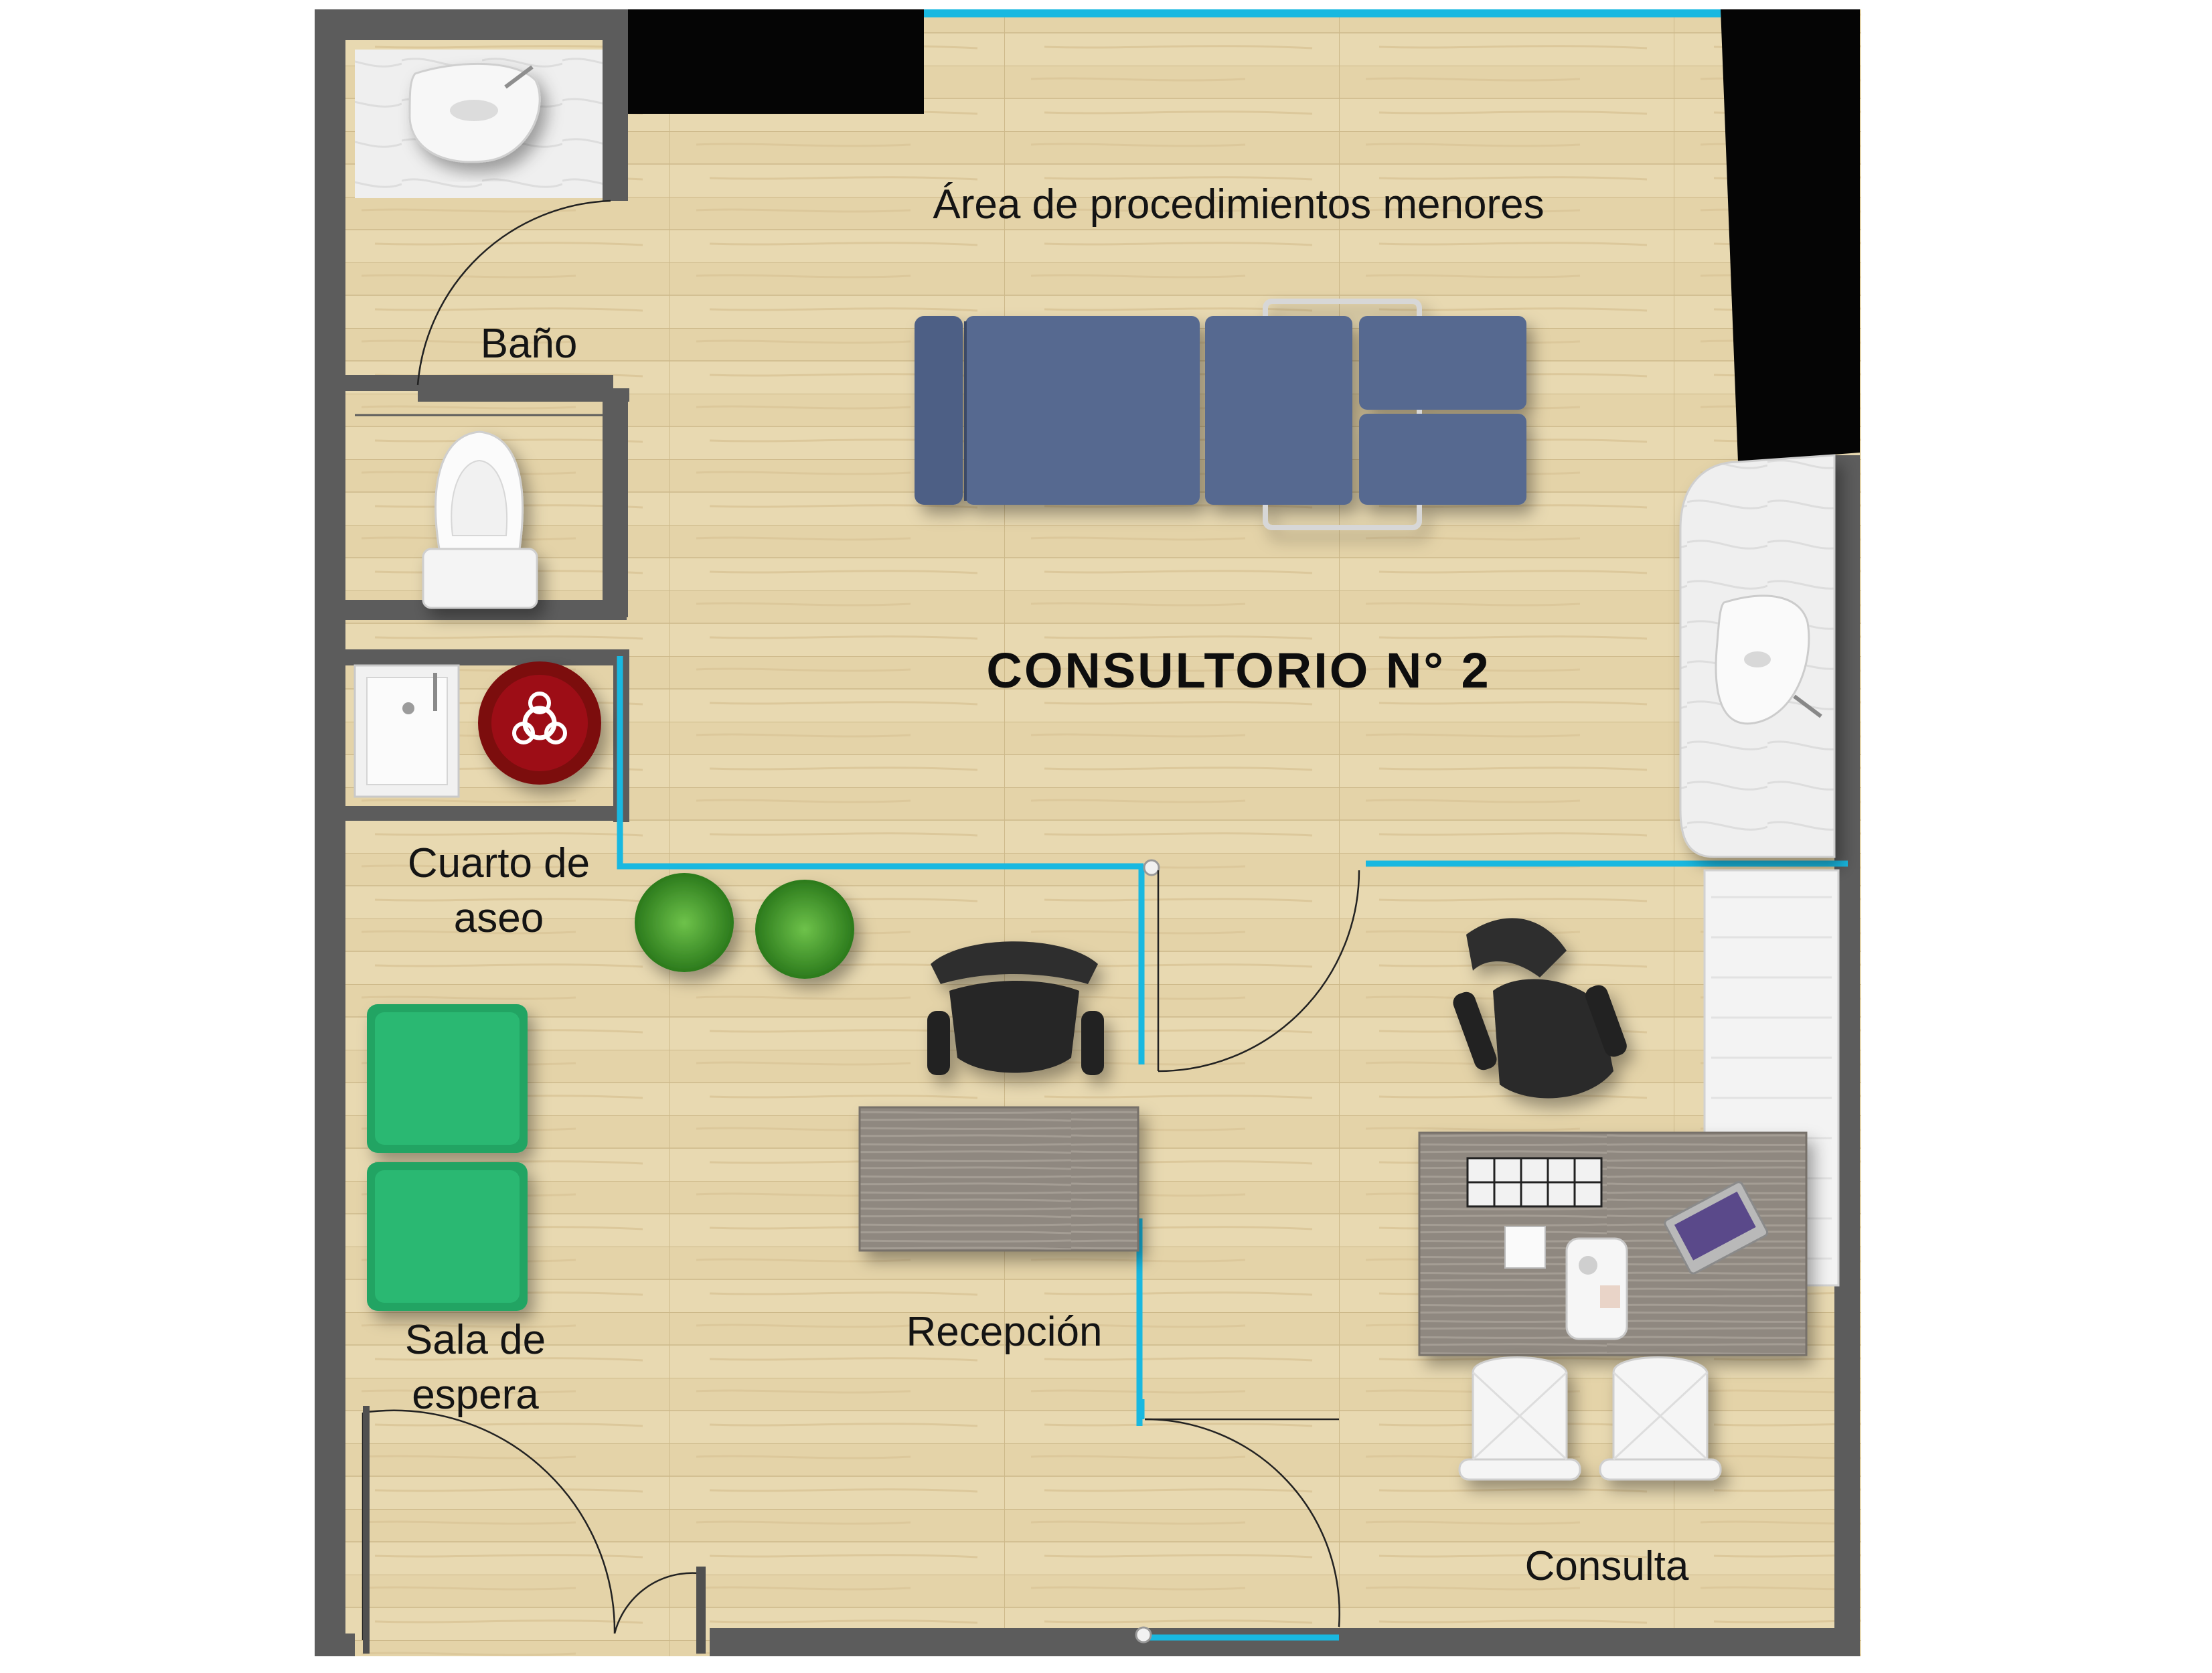 This screenshot has height=1673, width=2212. I want to click on reception-chair, so click(1015, 1008).